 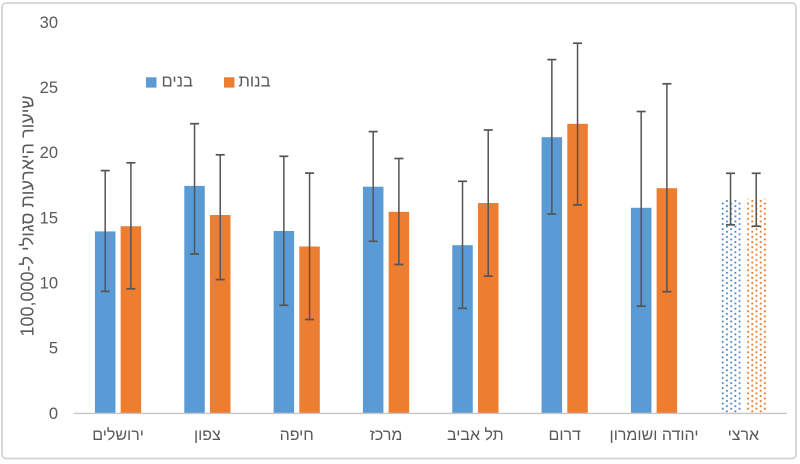 I want to click on svg-text: שיעור היארעות סגולי ל-100,000, so click(x=28, y=215).